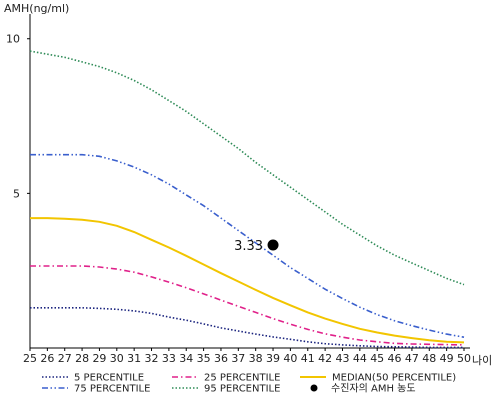 The height and width of the screenshot is (400, 500). Describe the element at coordinates (134, 358) in the screenshot. I see `x-tick-label: 31` at that location.